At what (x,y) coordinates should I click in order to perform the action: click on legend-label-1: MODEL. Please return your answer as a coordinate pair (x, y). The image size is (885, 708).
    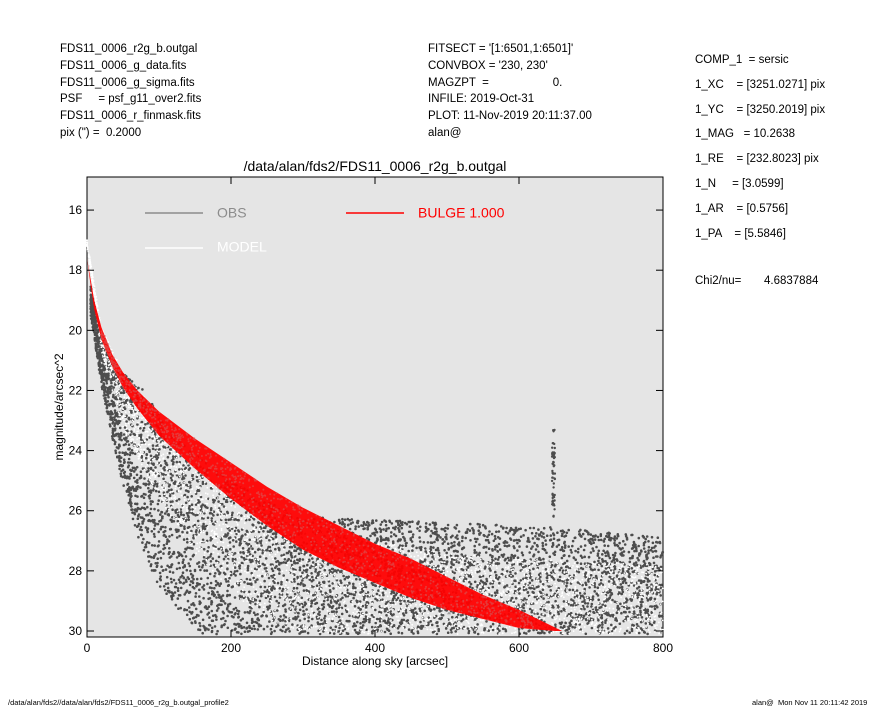
    Looking at the image, I should click on (242, 247).